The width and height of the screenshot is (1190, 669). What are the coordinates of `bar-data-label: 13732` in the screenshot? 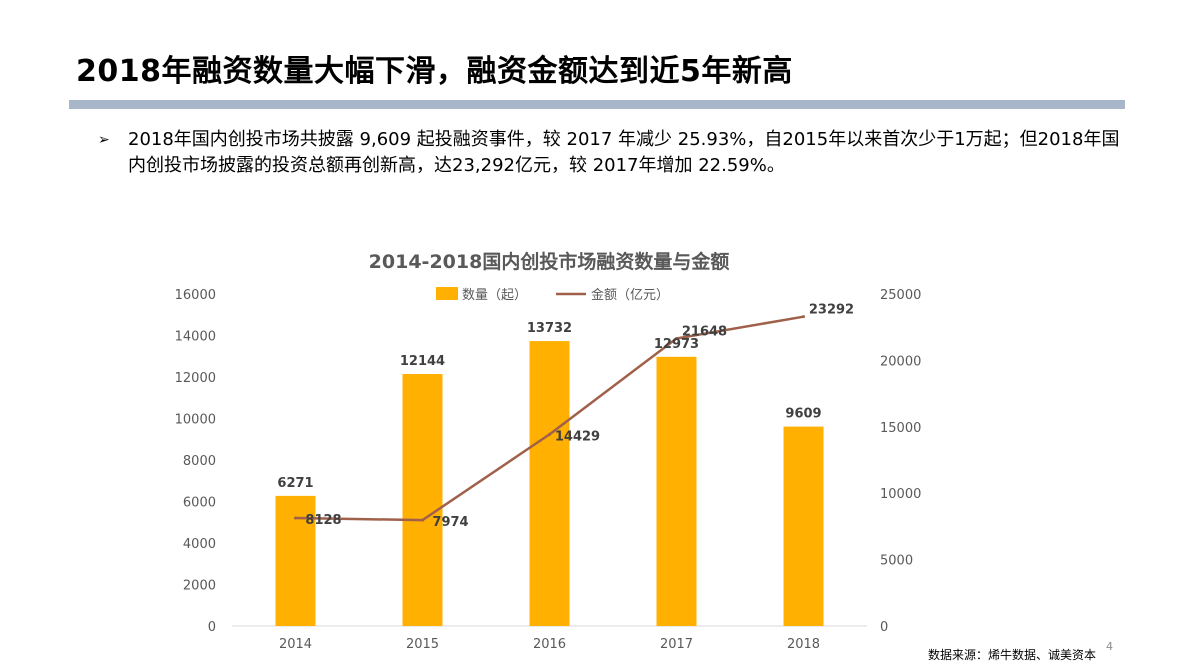 It's located at (549, 328).